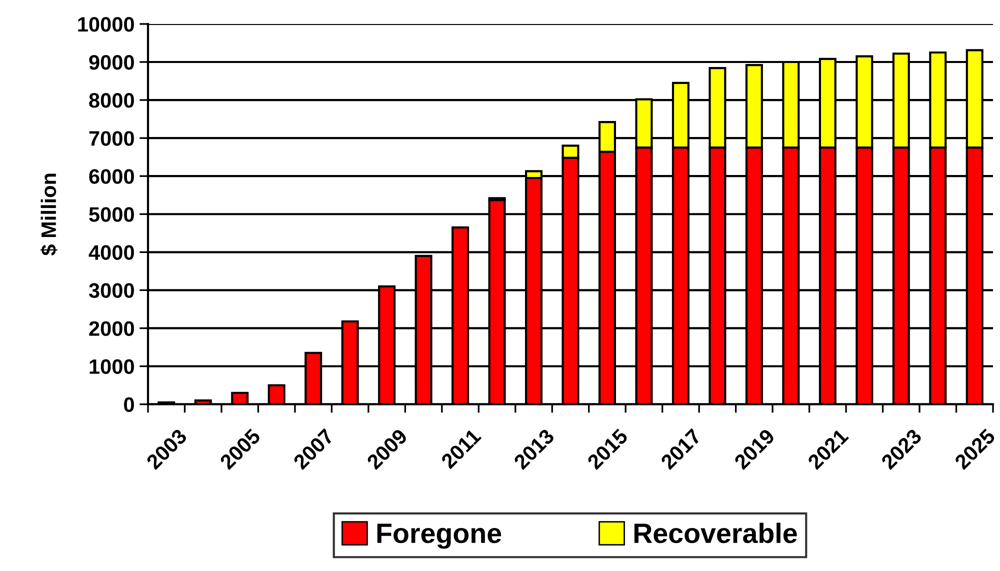  What do you see at coordinates (111, 176) in the screenshot?
I see `y-tick-label: 6000` at bounding box center [111, 176].